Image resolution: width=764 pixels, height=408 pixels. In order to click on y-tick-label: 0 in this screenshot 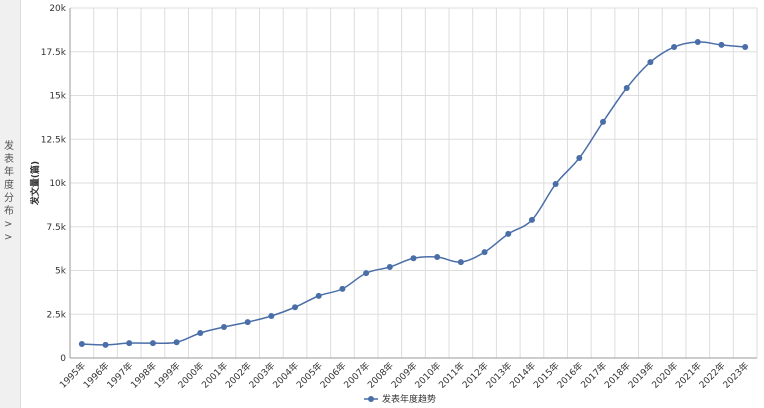, I will do `click(63, 359)`.